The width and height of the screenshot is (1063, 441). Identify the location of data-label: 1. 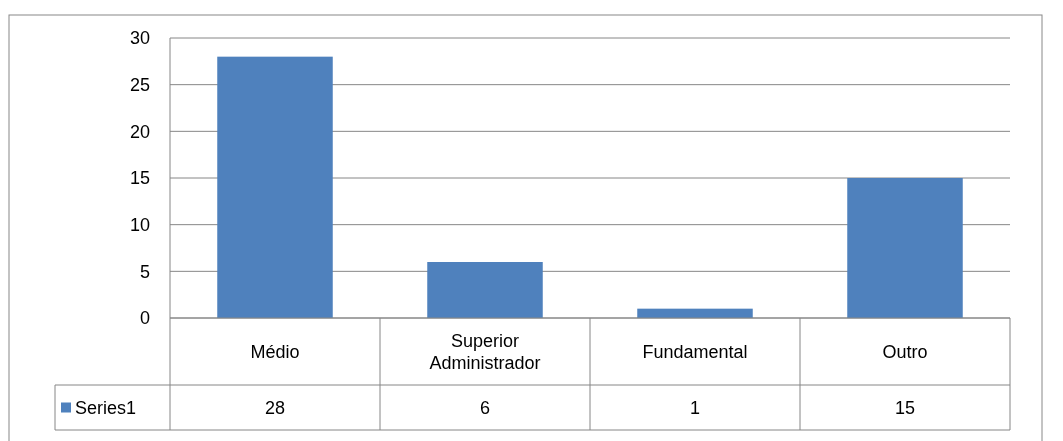
(695, 407).